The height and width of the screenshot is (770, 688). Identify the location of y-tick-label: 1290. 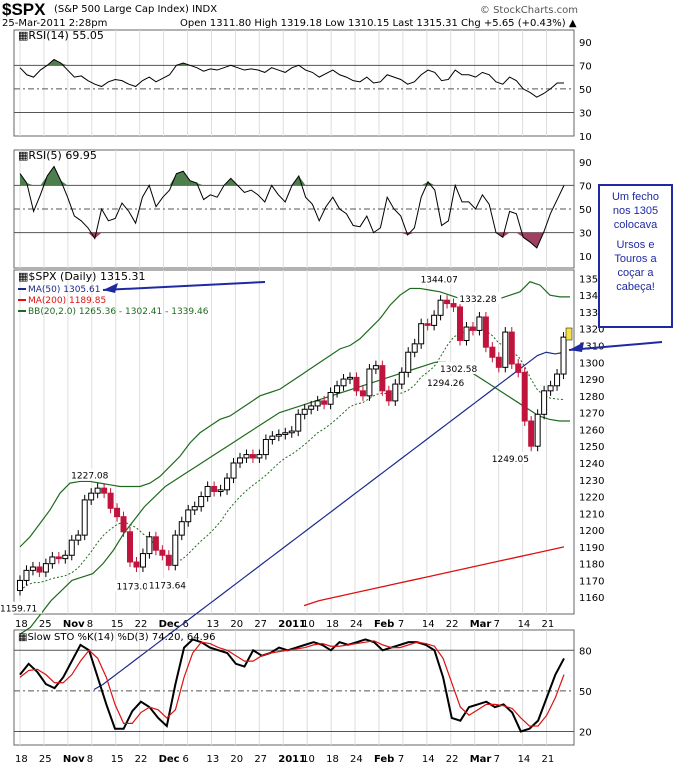
(591, 380).